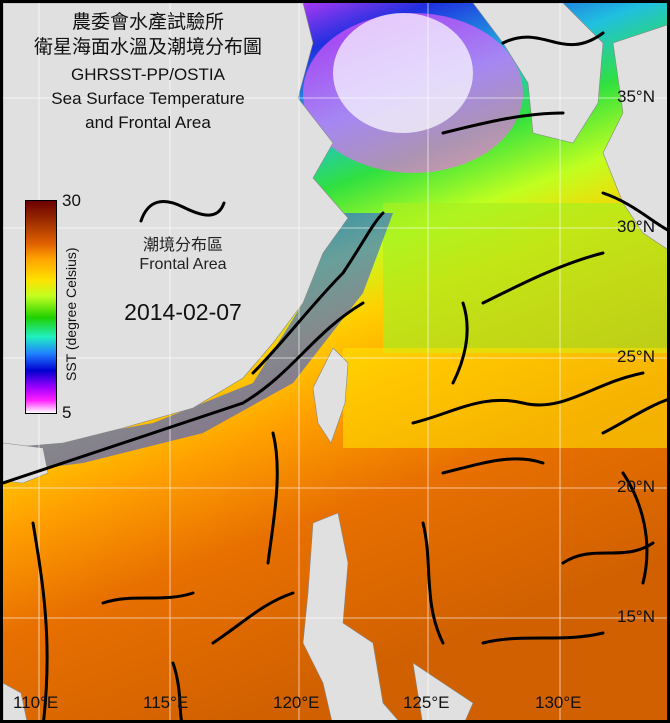  Describe the element at coordinates (182, 211) in the screenshot. I see `frontal-area-legend-icon` at that location.